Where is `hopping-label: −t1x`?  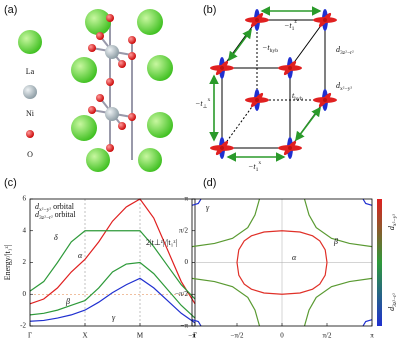 hopping-label: −t1x is located at coordinates (254, 166).